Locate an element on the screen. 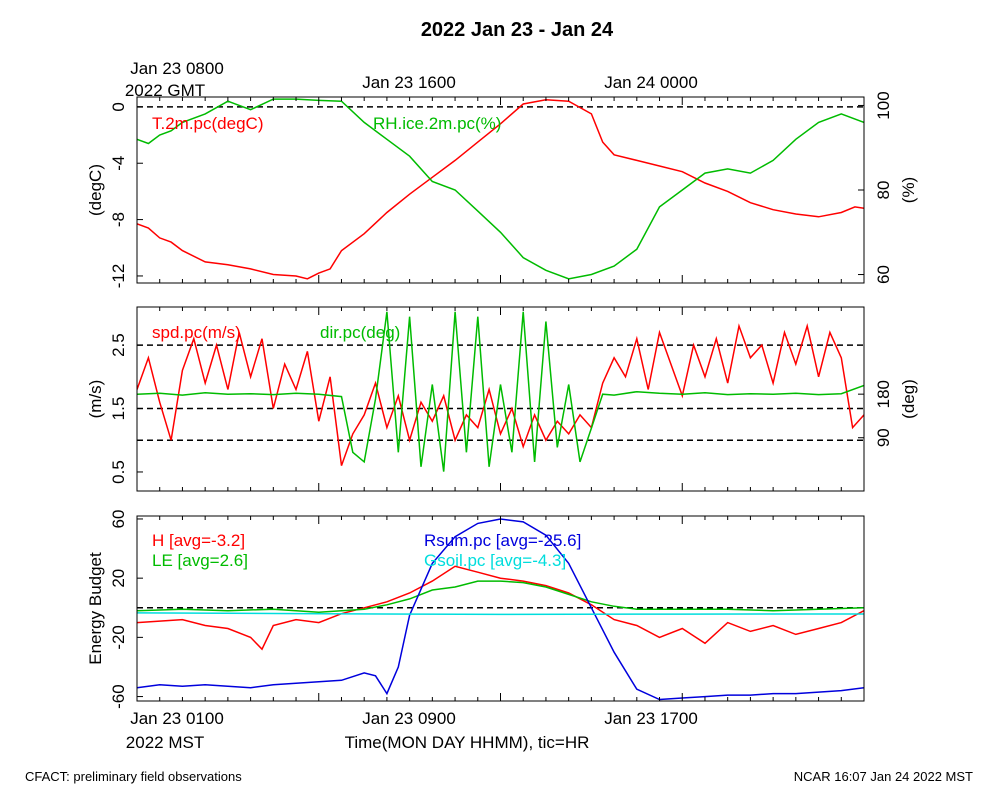 The image size is (1000, 800). series-line-dir.pc(deg) is located at coordinates (500, 391).